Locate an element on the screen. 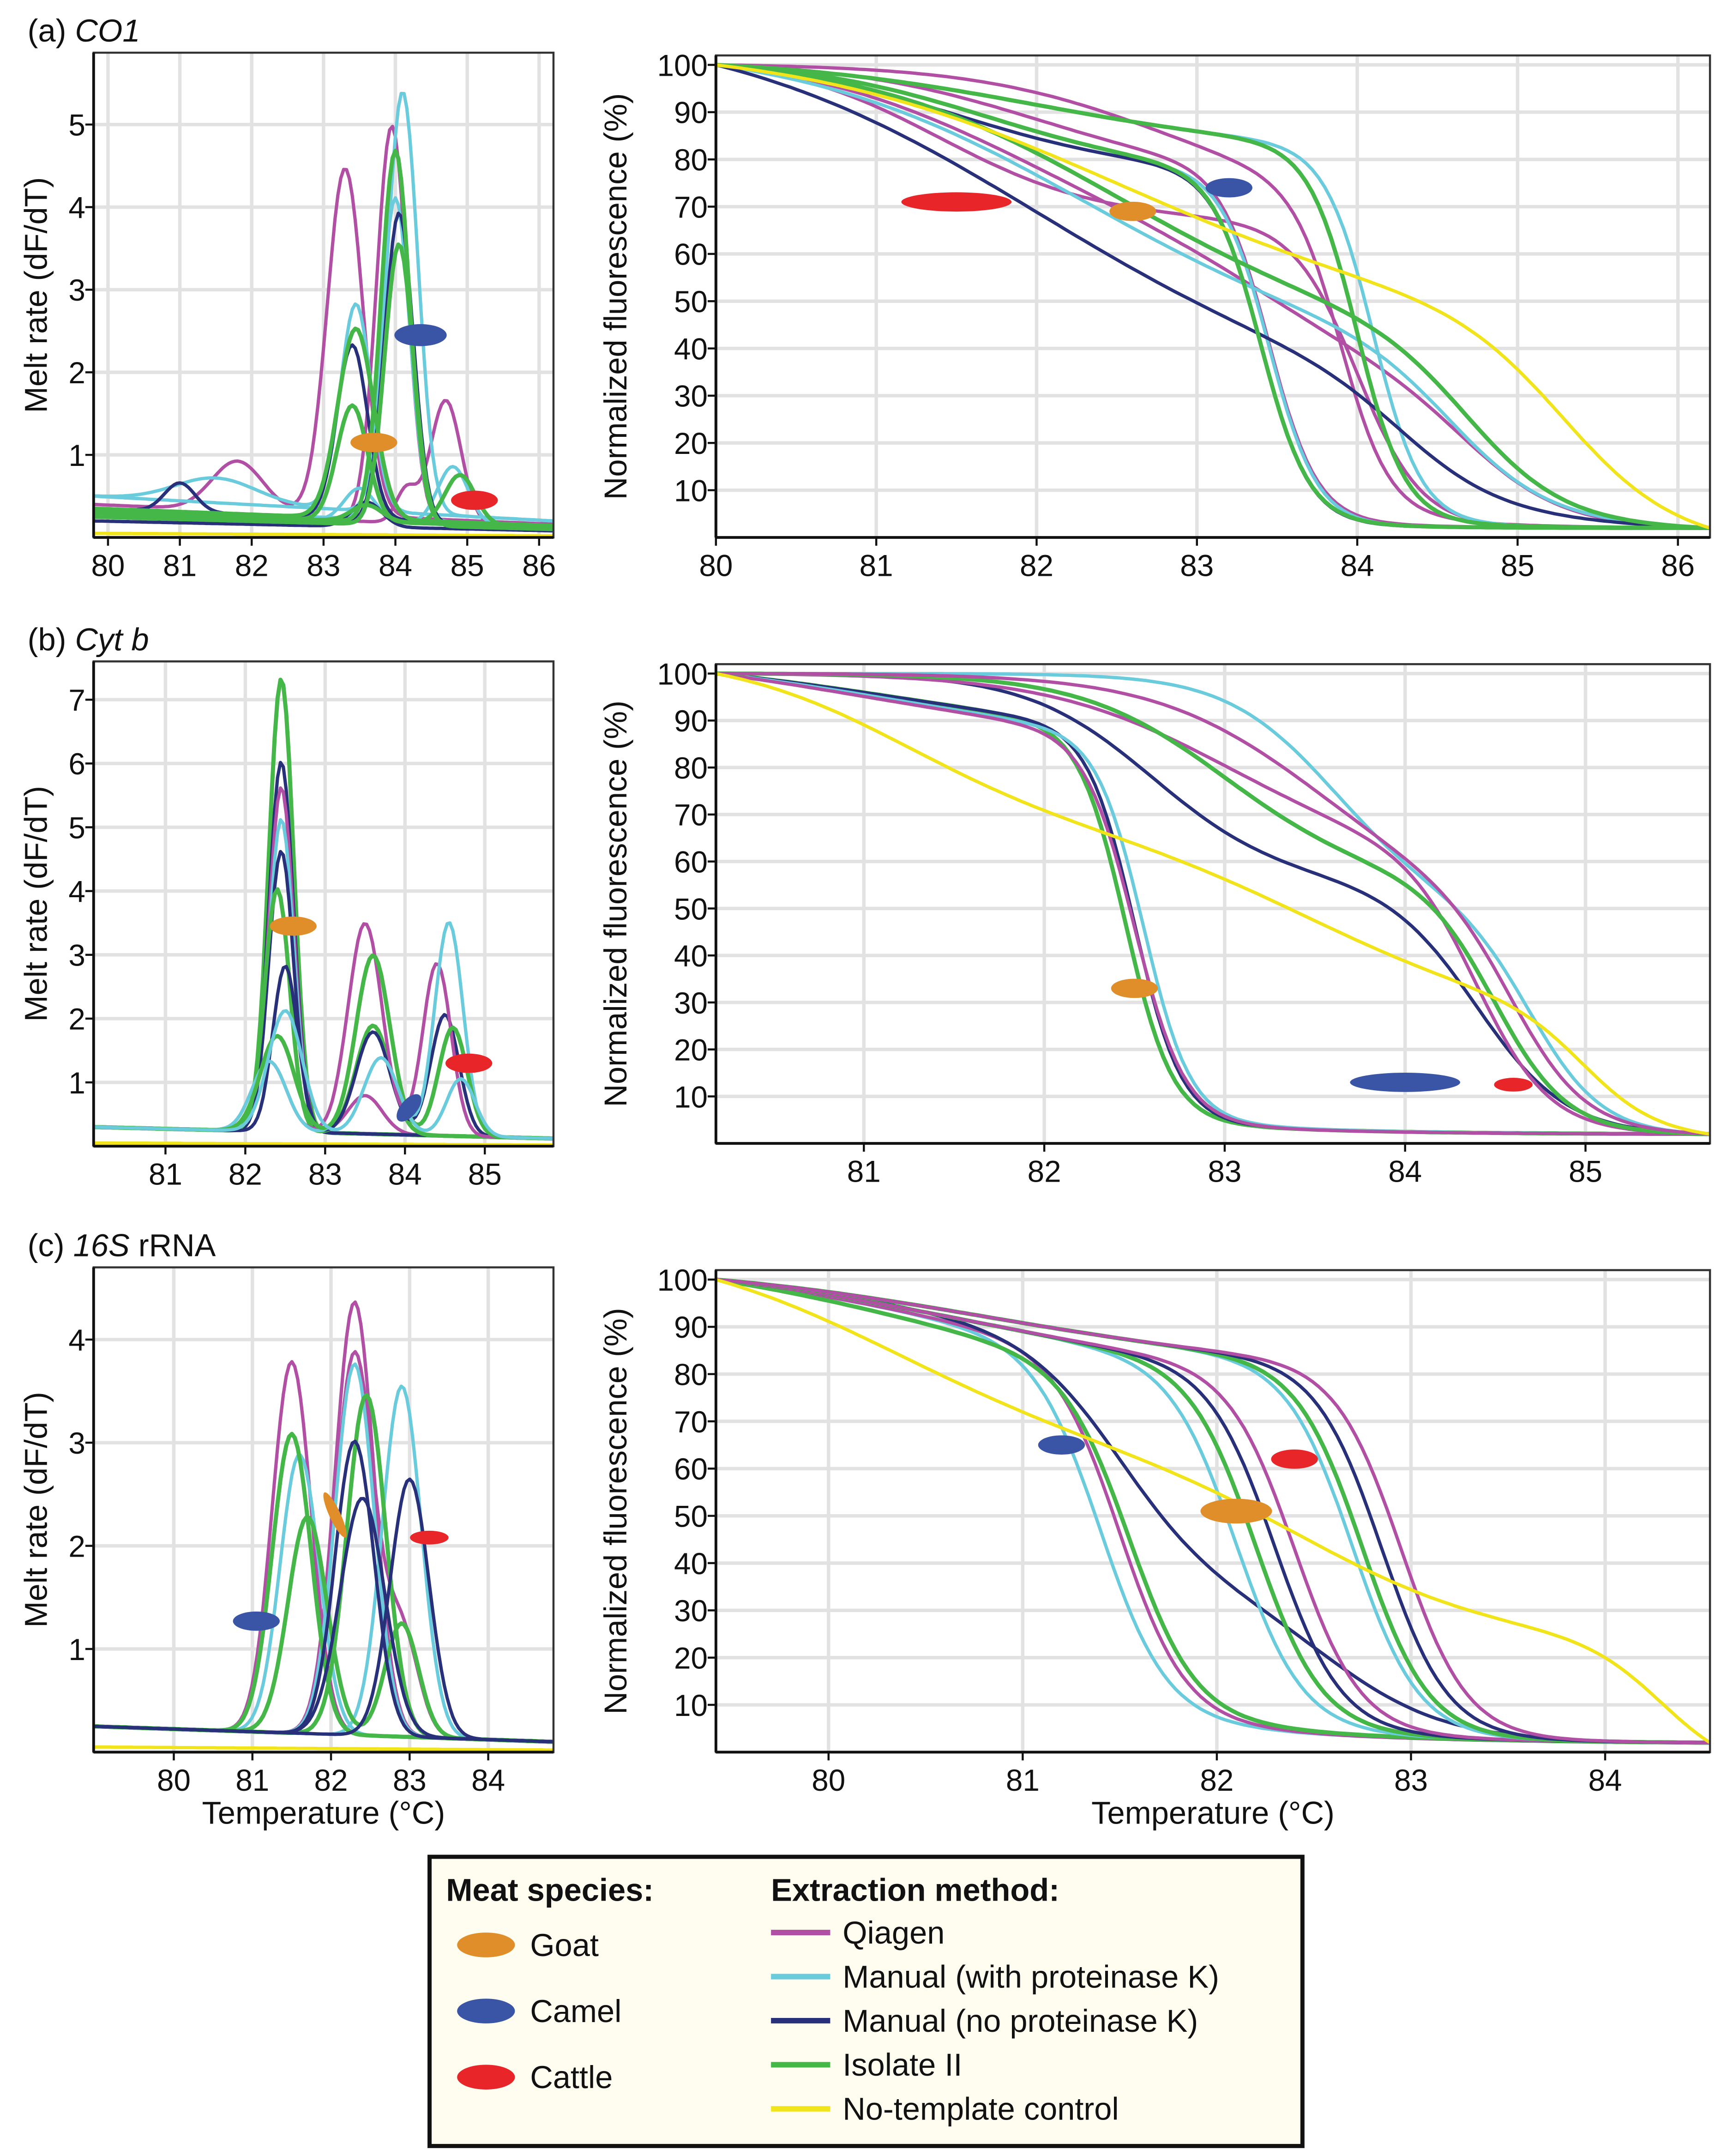  legend-species-label: Goat is located at coordinates (564, 1945).